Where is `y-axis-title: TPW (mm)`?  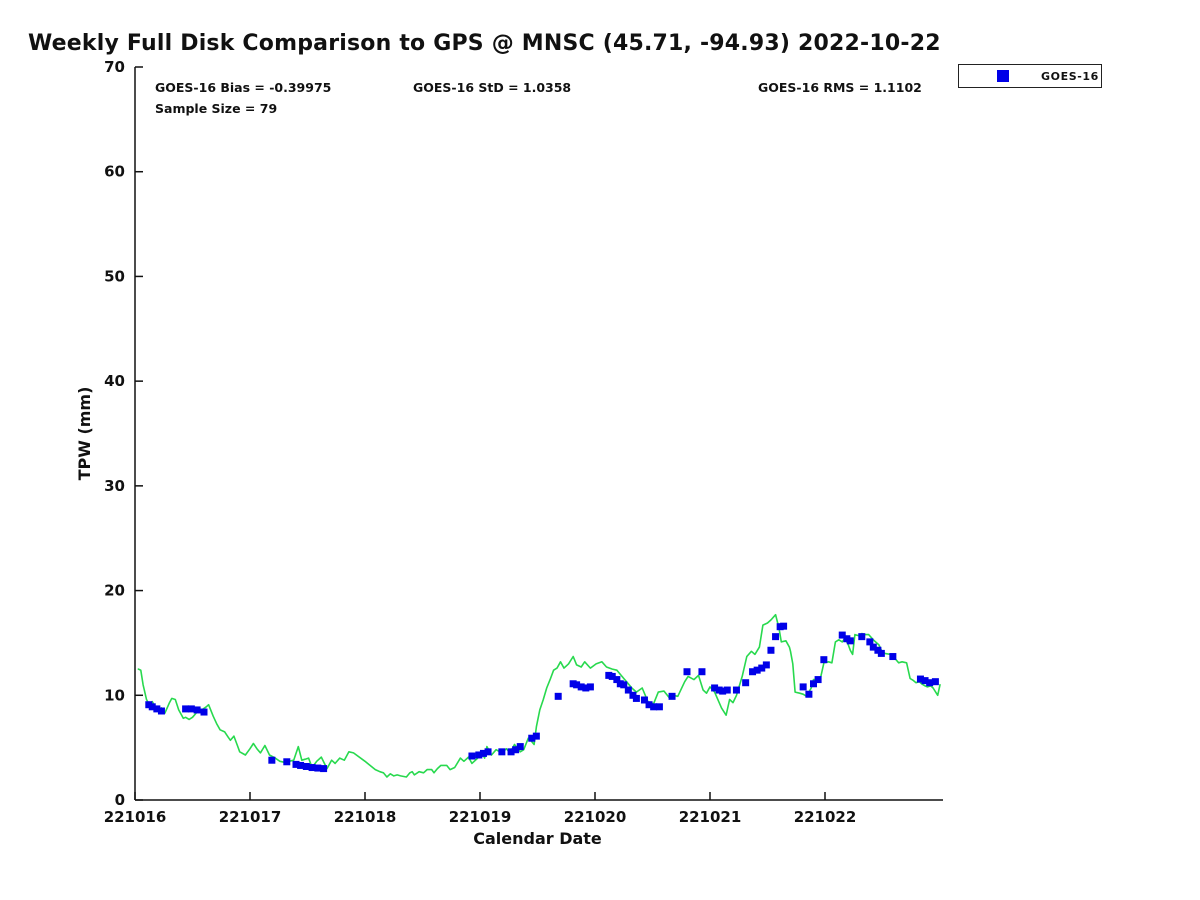 y-axis-title: TPW (mm) is located at coordinates (84, 434).